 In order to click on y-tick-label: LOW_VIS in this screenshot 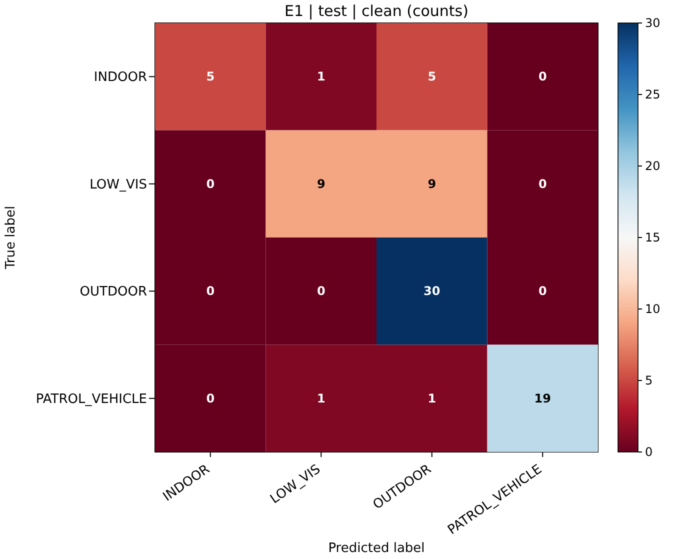, I will do `click(118, 184)`.